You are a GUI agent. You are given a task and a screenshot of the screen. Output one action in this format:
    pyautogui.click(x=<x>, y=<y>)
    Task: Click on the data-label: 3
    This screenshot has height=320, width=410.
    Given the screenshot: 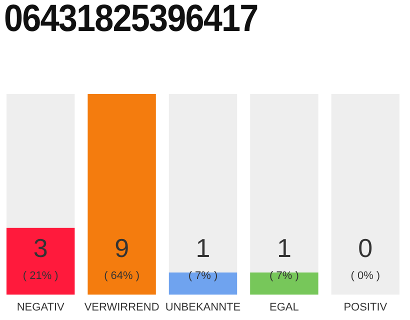 What is the action you would take?
    pyautogui.click(x=40, y=247)
    